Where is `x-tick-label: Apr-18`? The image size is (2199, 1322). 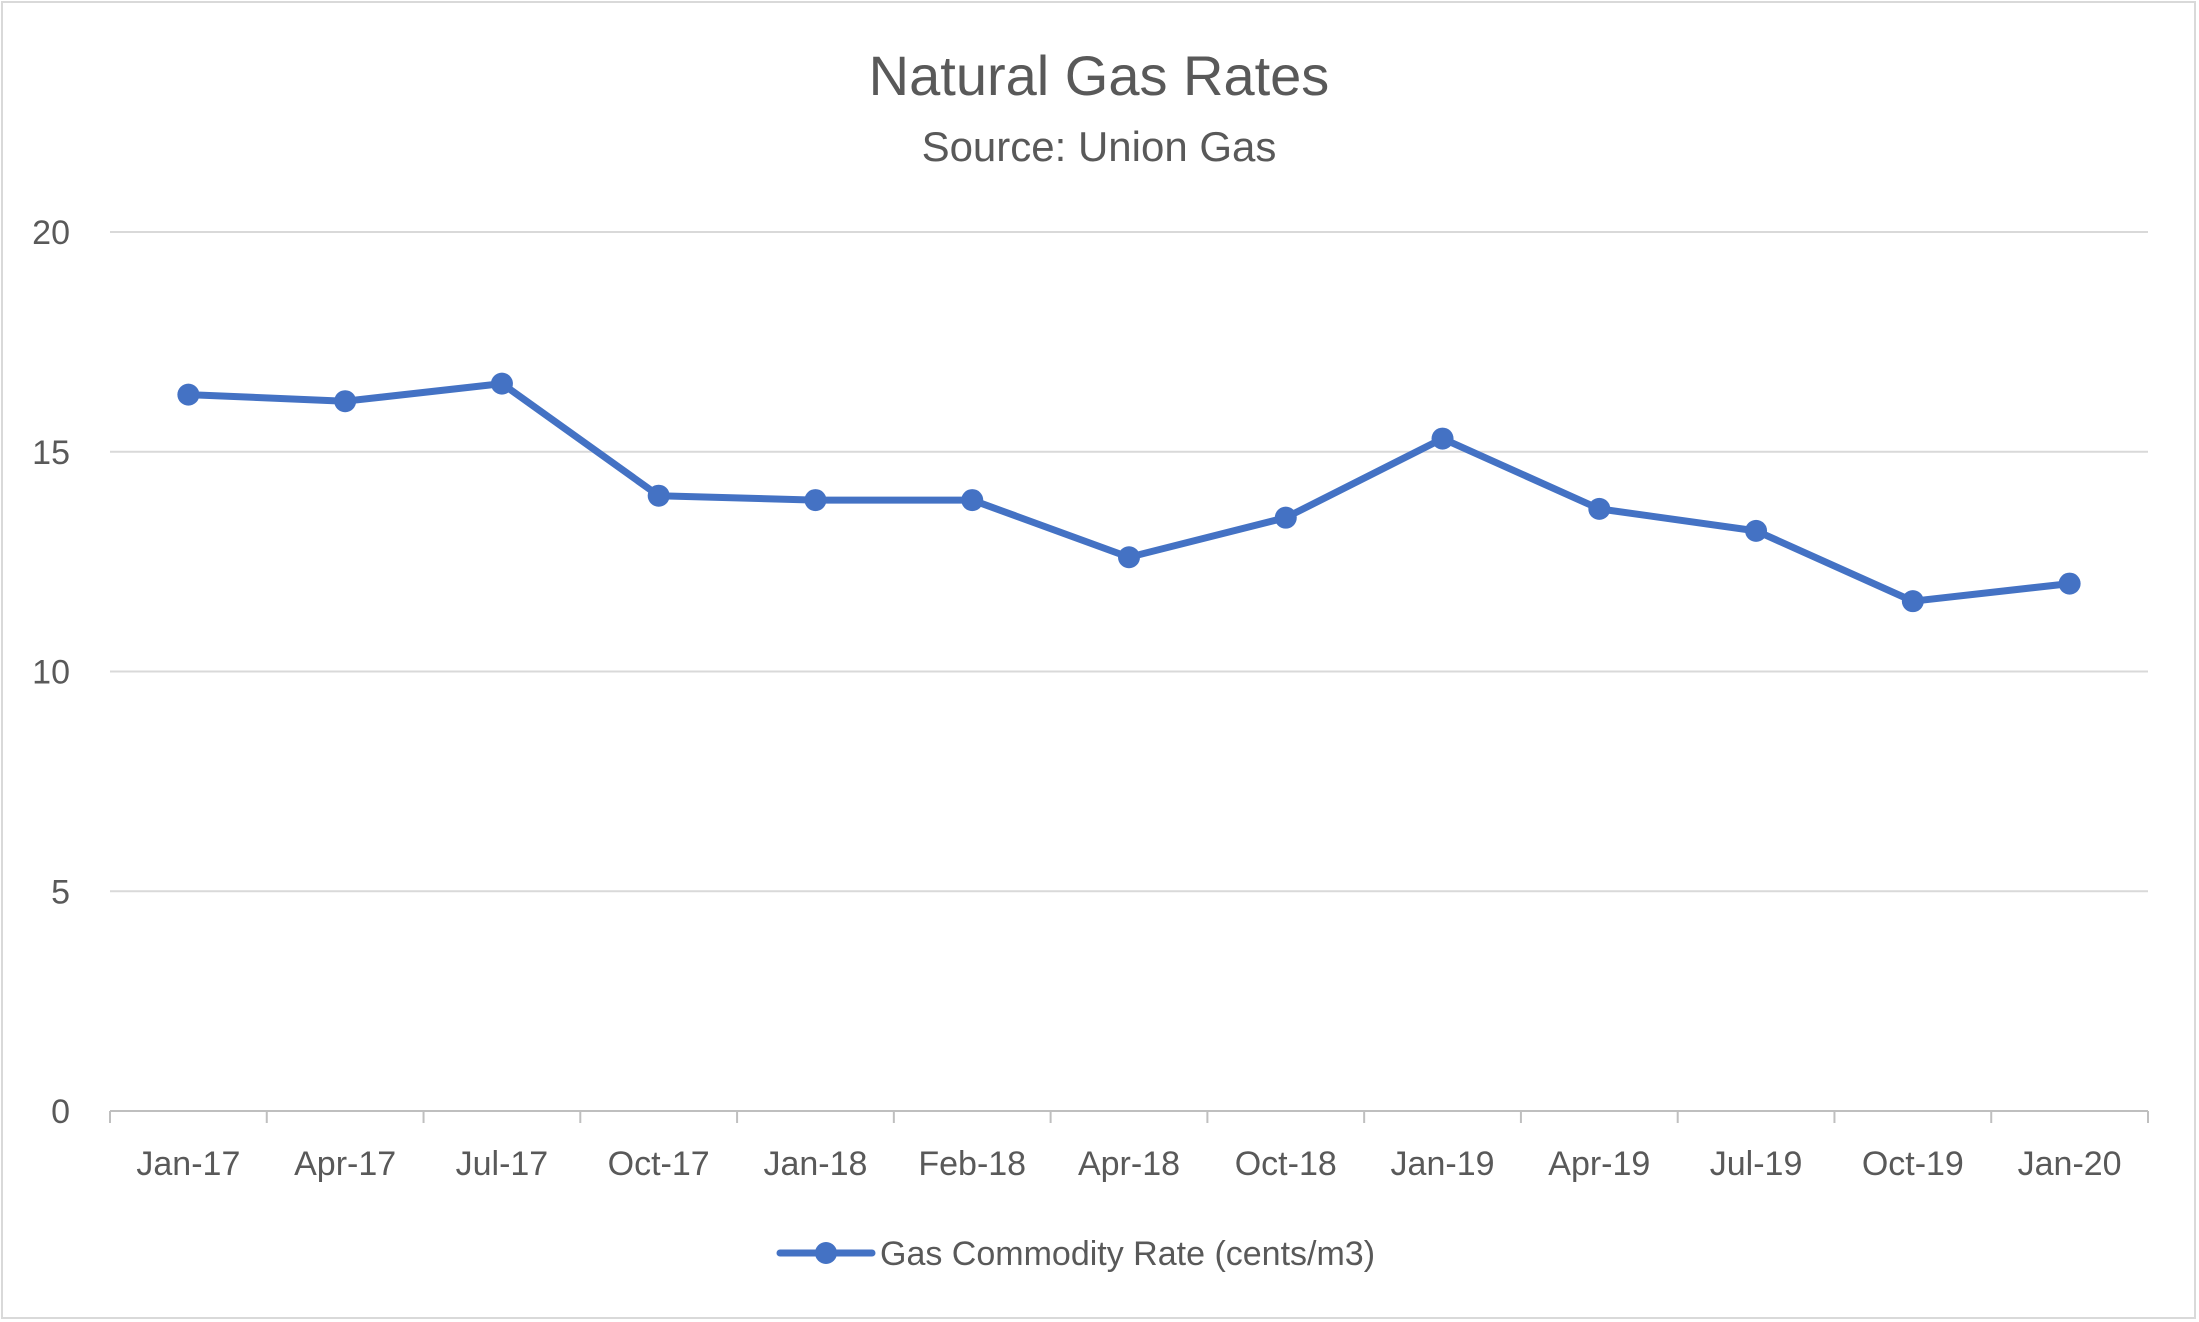 x-tick-label: Apr-18 is located at coordinates (1129, 1164).